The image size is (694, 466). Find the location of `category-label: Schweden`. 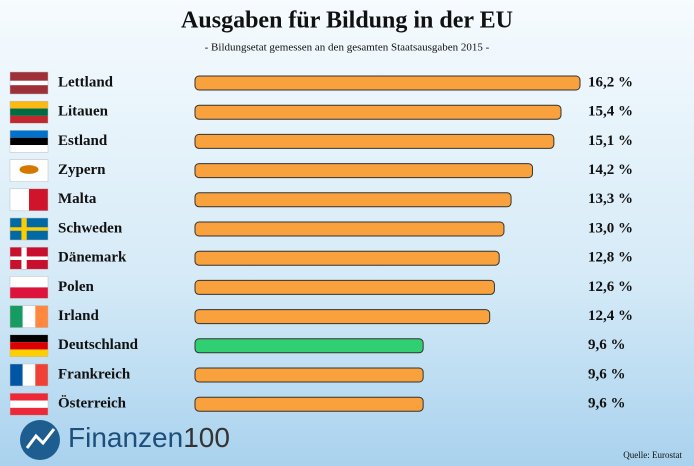

category-label: Schweden is located at coordinates (90, 228).